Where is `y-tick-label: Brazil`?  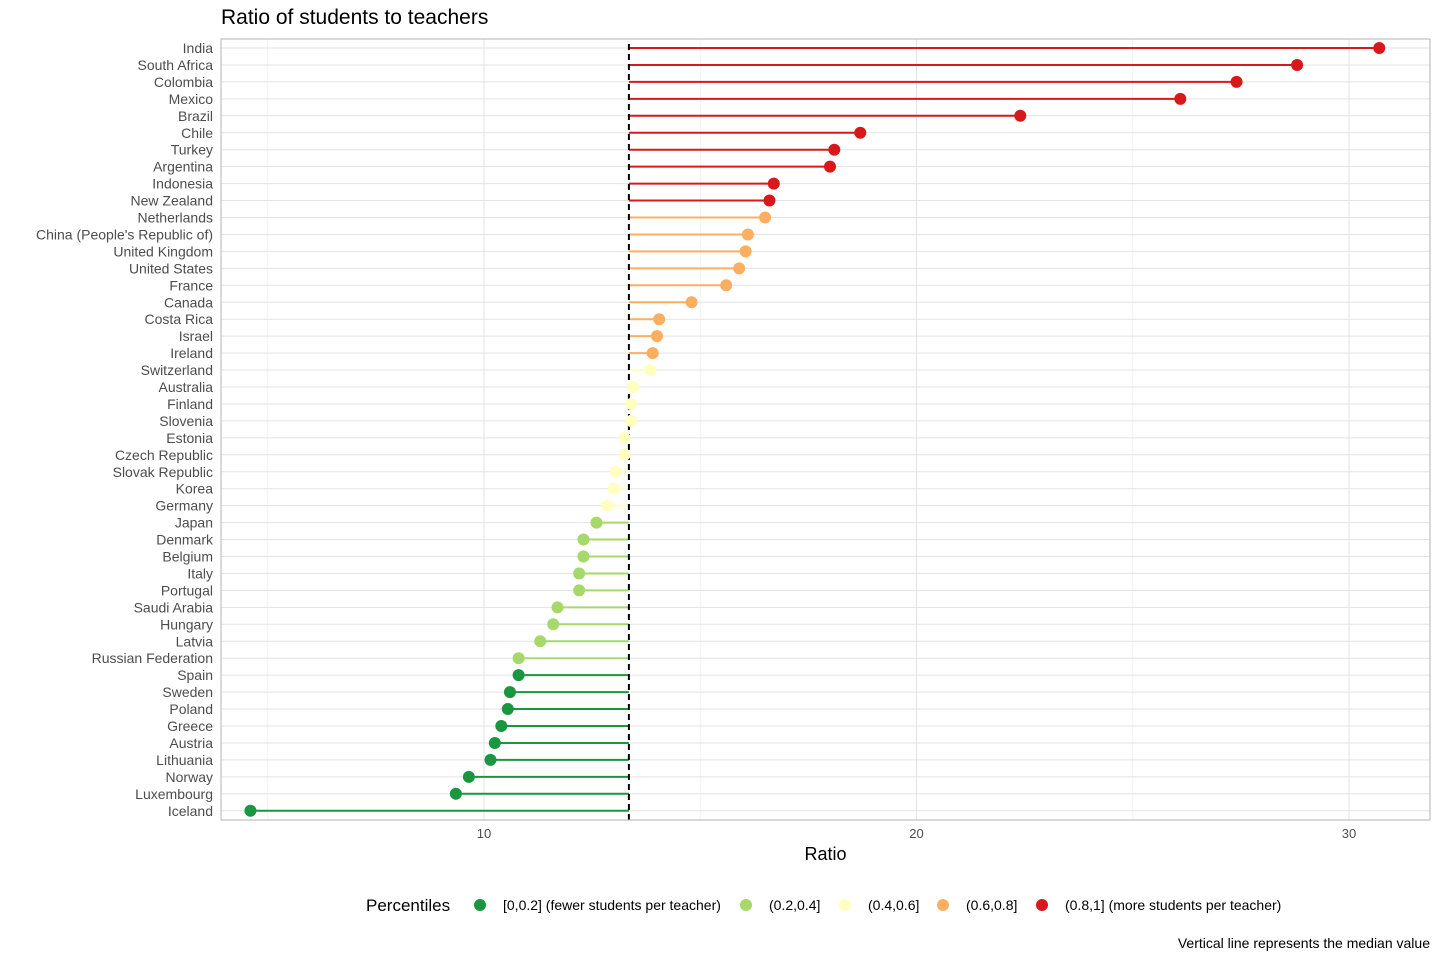
y-tick-label: Brazil is located at coordinates (195, 116).